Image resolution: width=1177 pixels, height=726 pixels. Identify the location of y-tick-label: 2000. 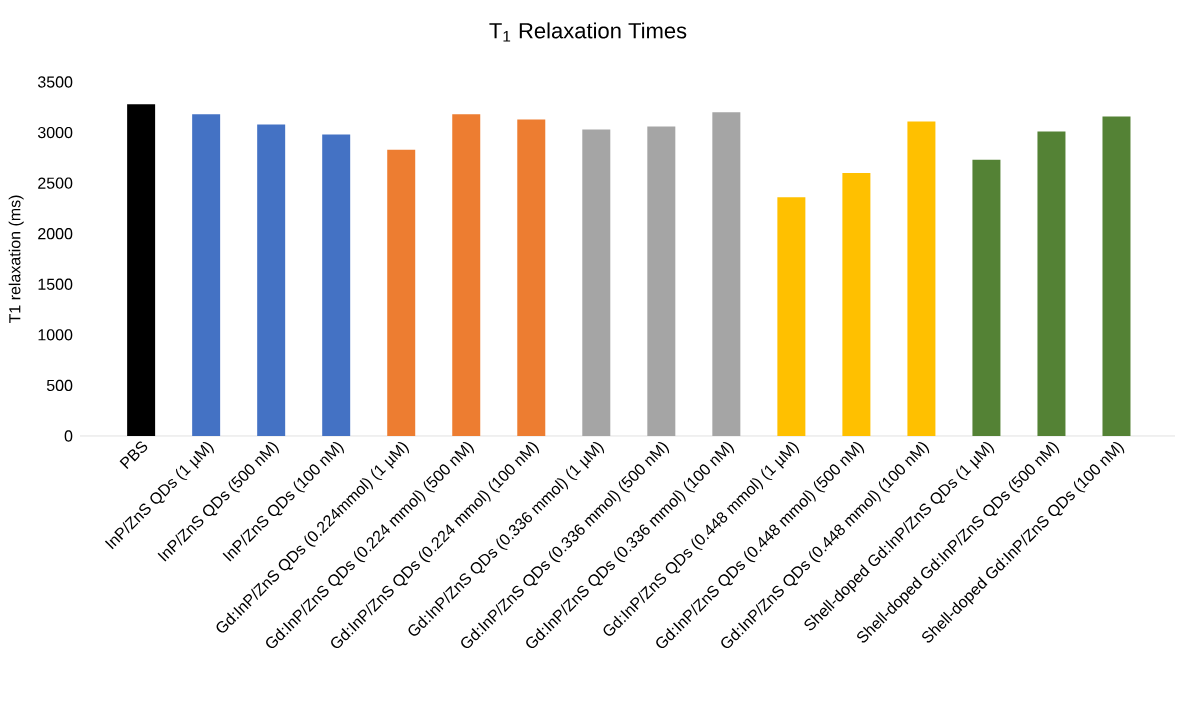
(55, 234).